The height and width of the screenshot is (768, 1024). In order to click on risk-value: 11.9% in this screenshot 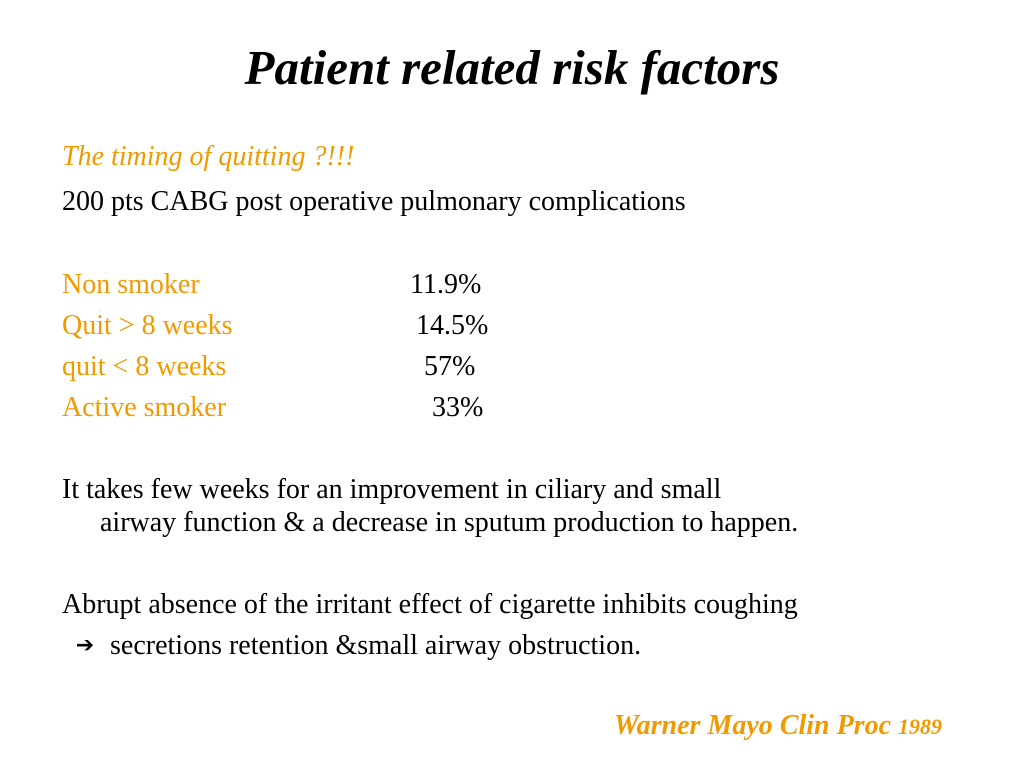, I will do `click(446, 284)`.